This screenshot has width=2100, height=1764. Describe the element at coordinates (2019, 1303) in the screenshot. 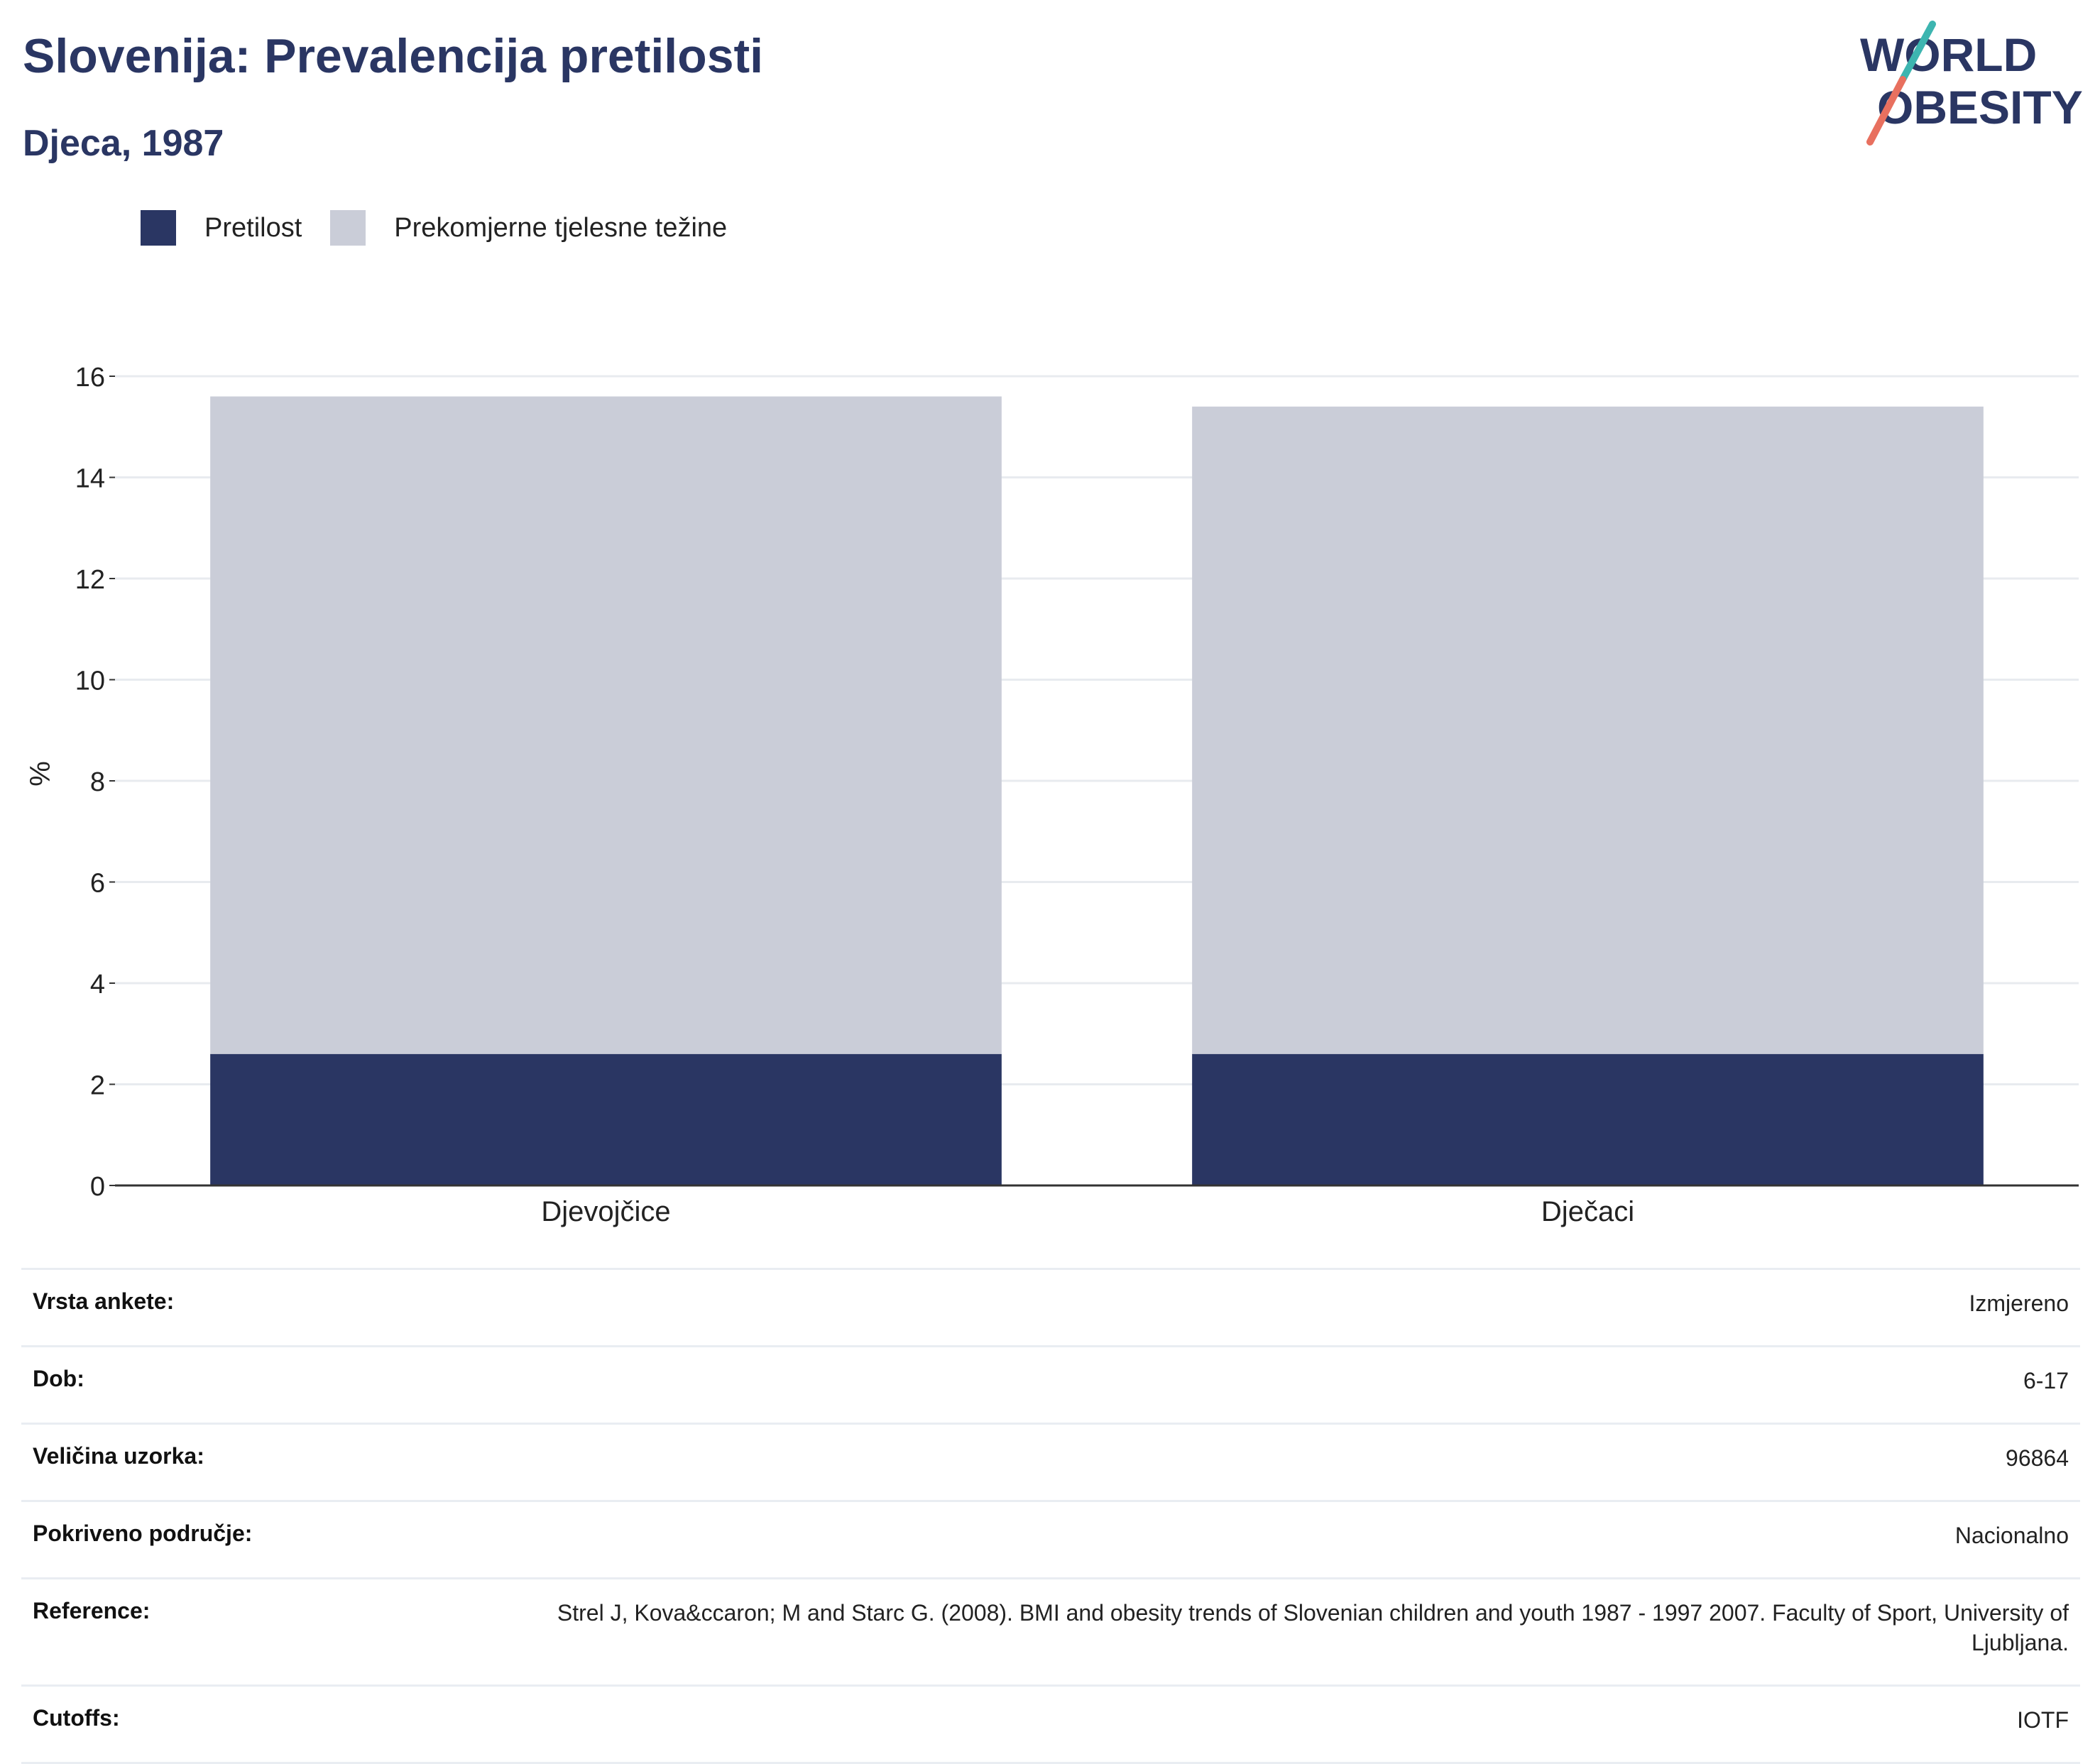

I see `meta-value: Izmjereno` at that location.